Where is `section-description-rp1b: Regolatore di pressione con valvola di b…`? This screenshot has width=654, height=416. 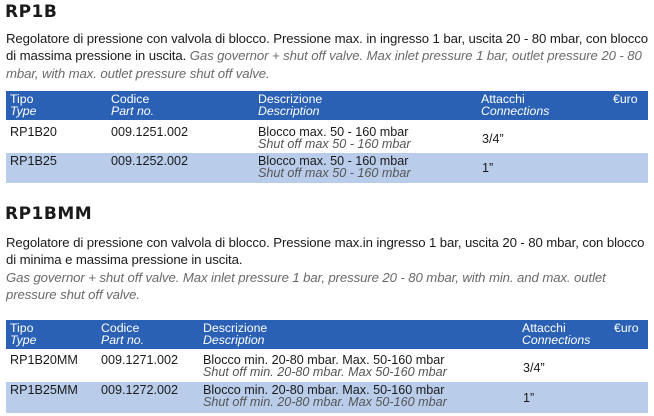 section-description-rp1b: Regolatore di pressione con valvola di b… is located at coordinates (328, 56).